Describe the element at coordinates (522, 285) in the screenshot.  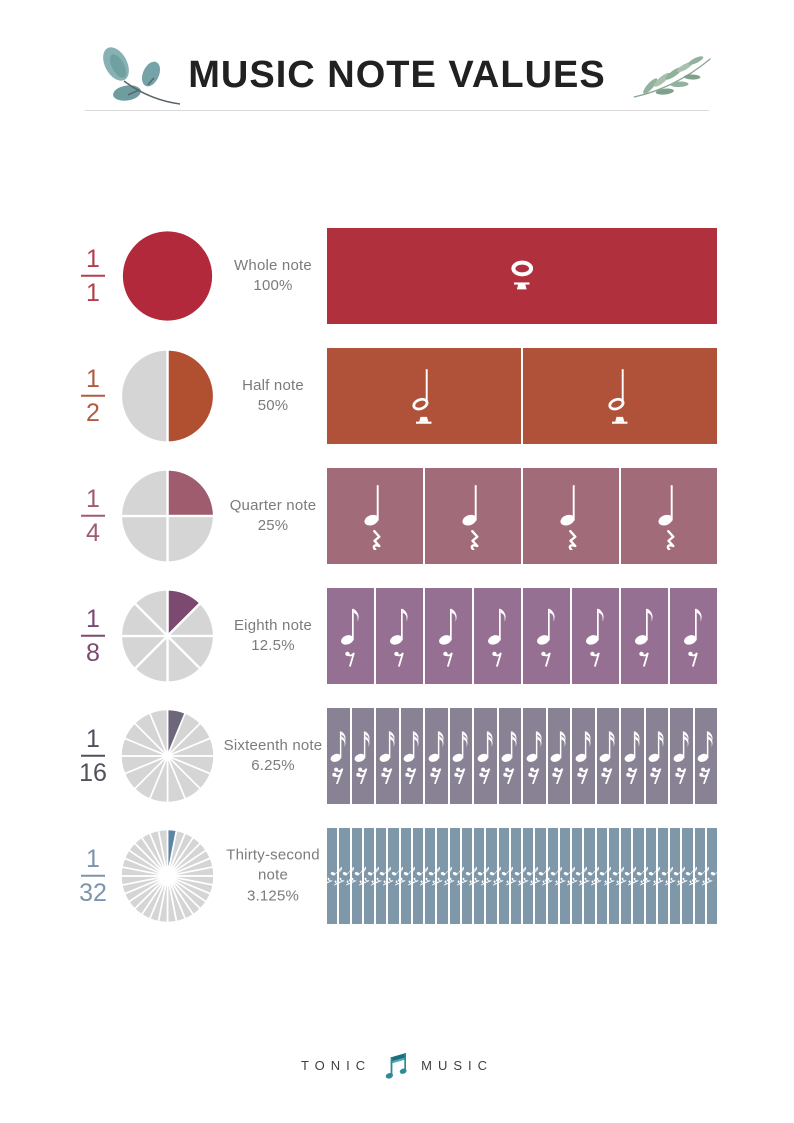
I see `whole-rest-icon` at that location.